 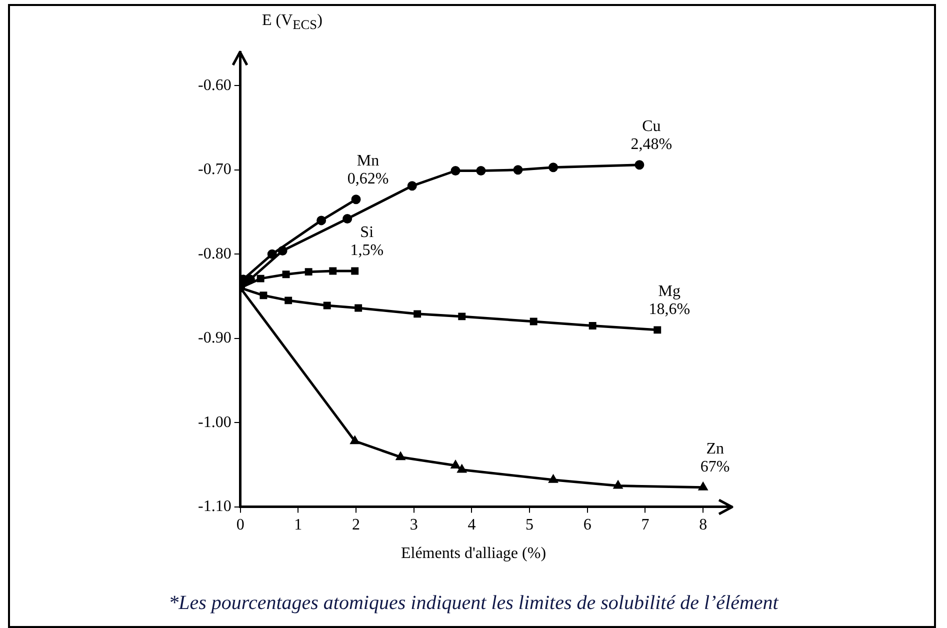 What do you see at coordinates (298, 525) in the screenshot?
I see `x-tick-label: 1` at bounding box center [298, 525].